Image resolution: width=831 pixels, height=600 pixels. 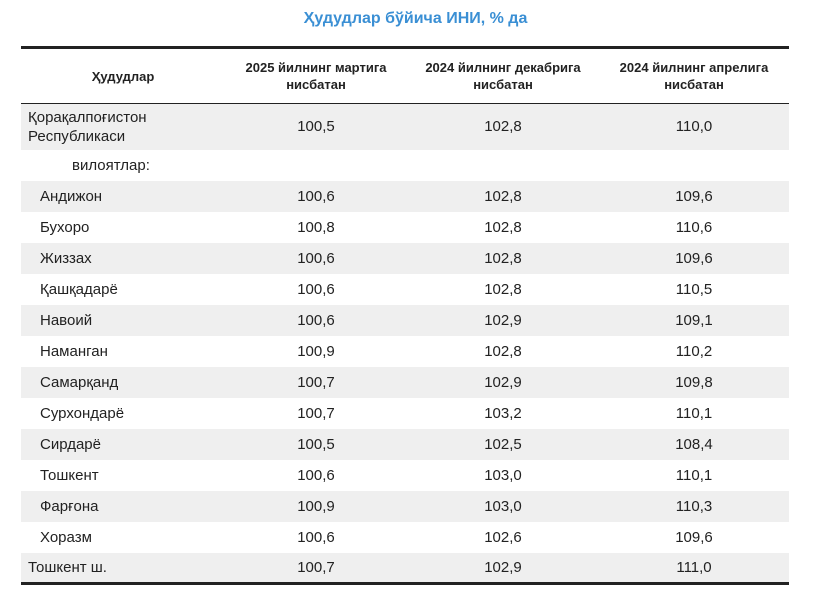 I want to click on value-vs-april-2024: 110,5, so click(x=694, y=289).